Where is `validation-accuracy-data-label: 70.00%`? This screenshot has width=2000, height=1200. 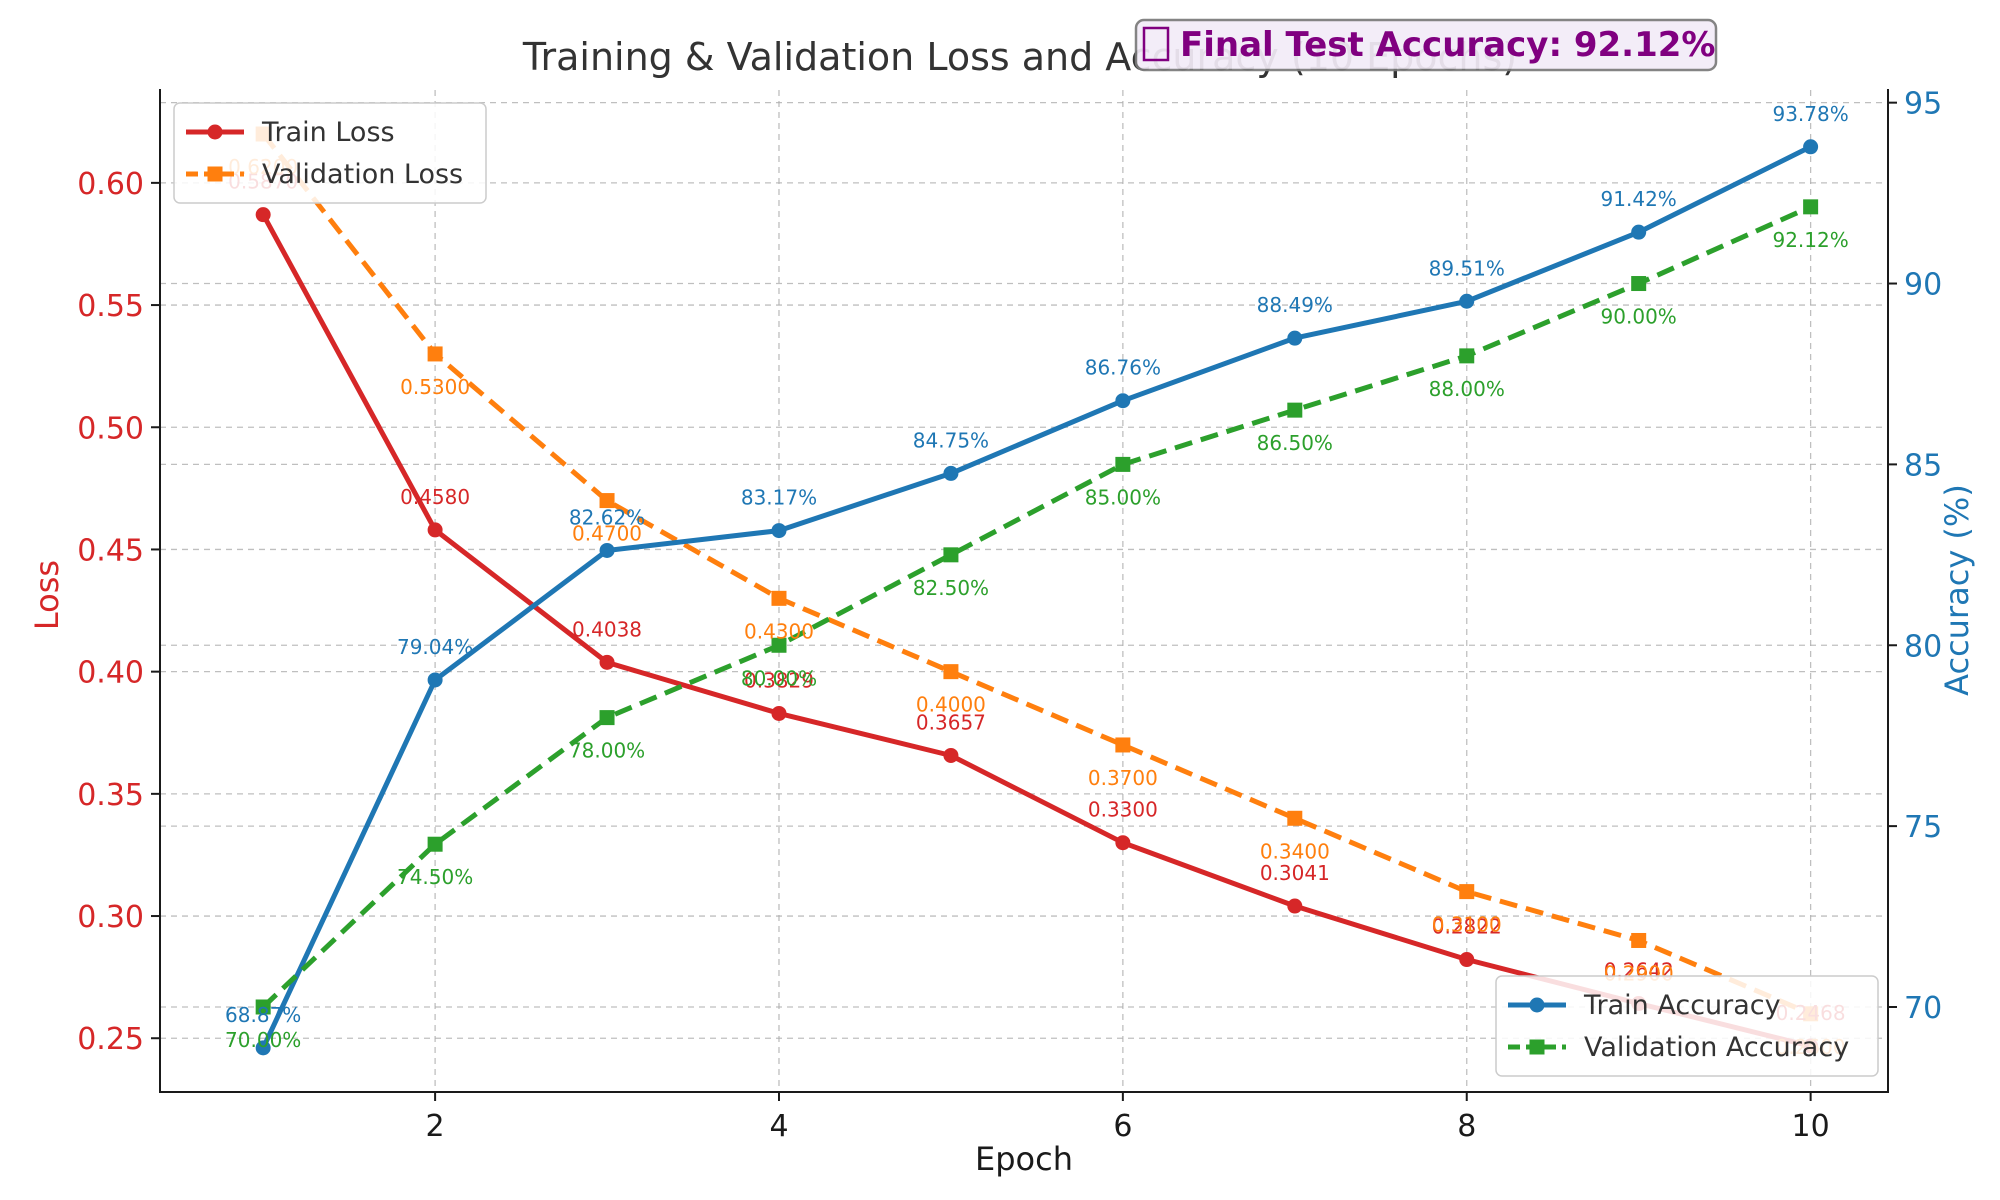 validation-accuracy-data-label: 70.00% is located at coordinates (263, 1040).